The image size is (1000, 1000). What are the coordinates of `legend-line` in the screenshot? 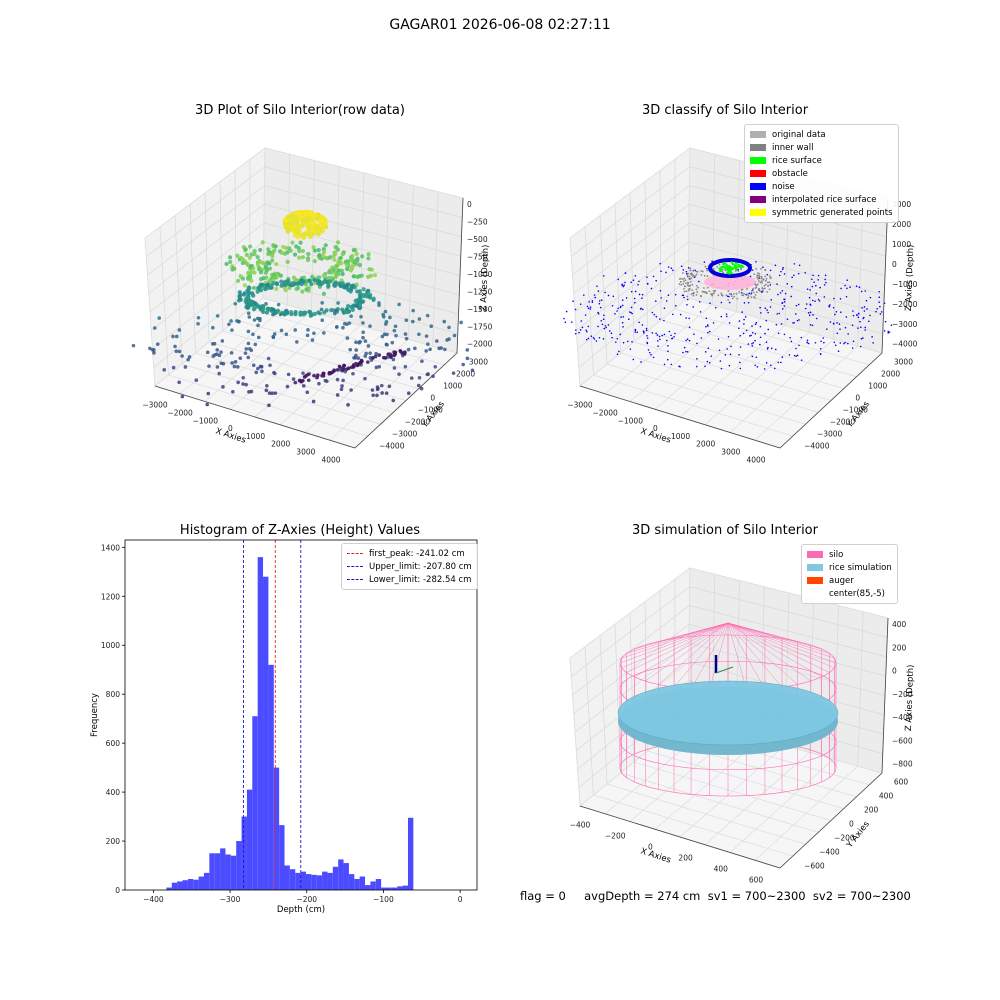 It's located at (355, 566).